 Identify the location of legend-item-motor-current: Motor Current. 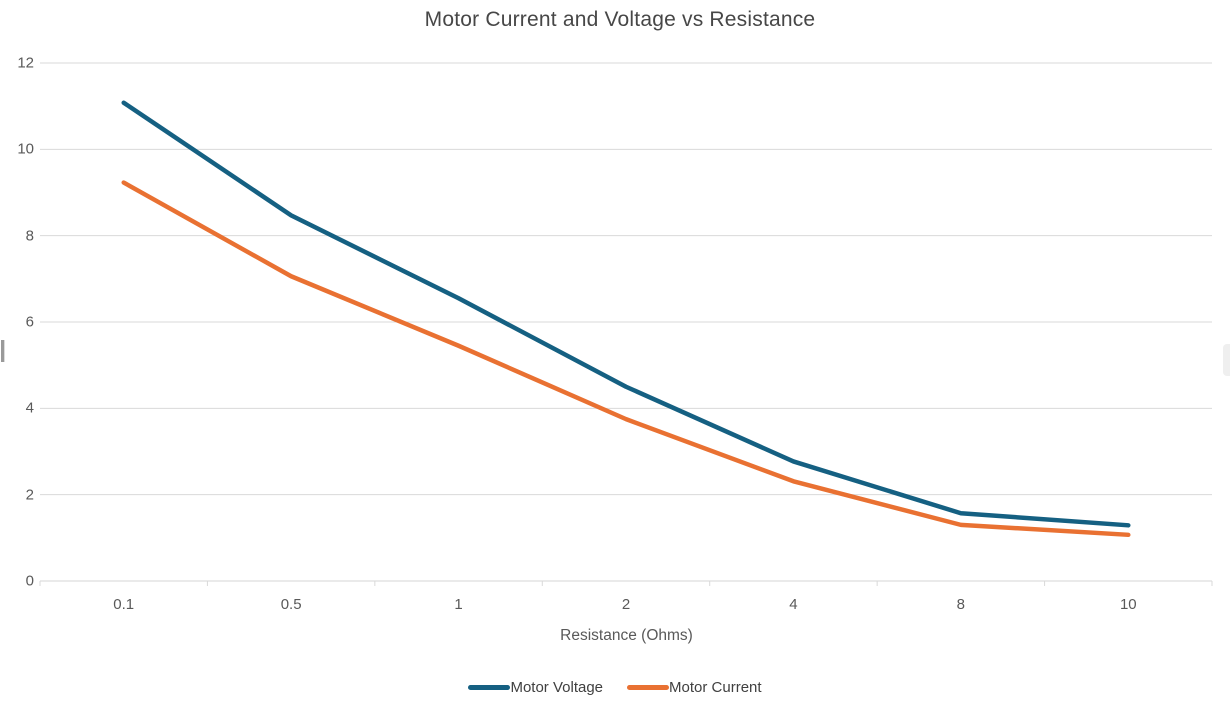
(694, 687).